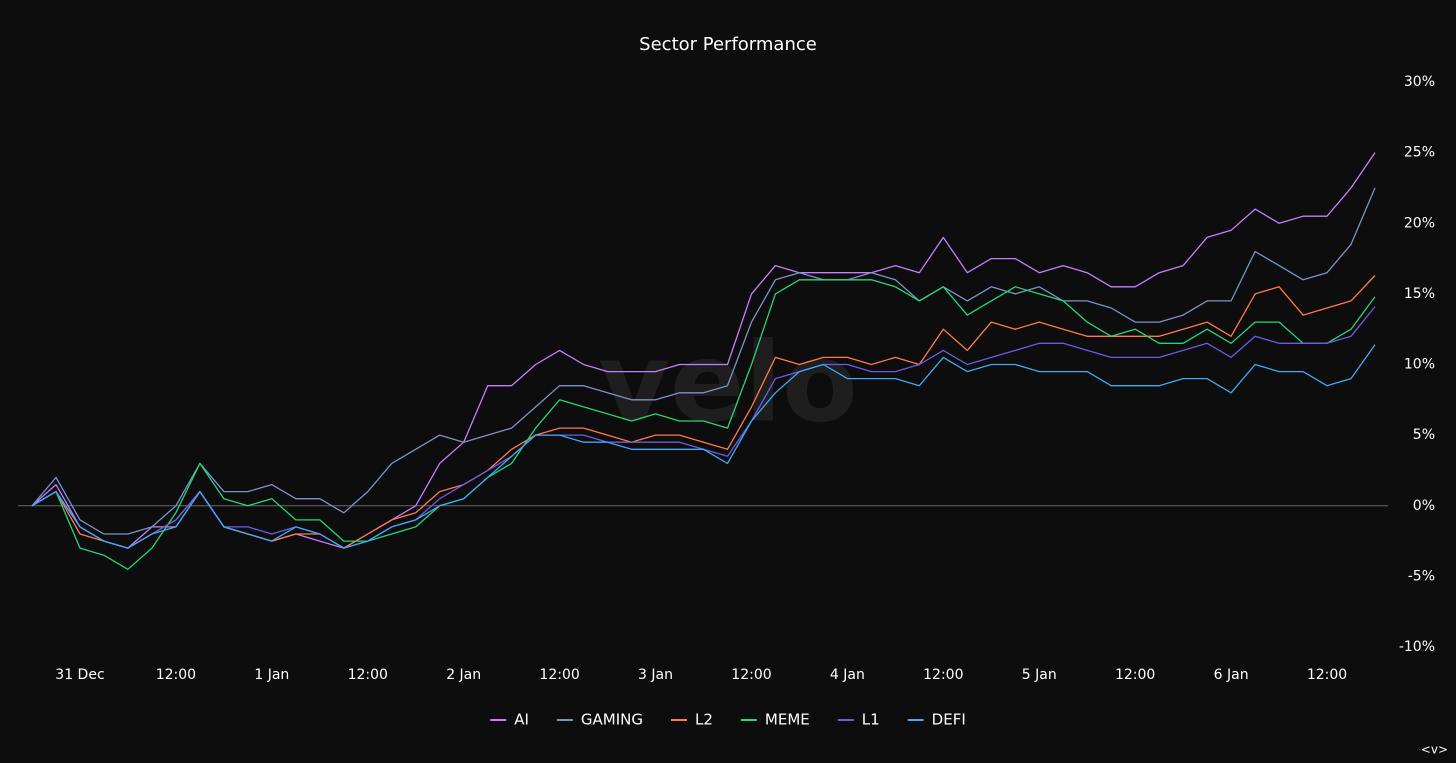 Image resolution: width=1456 pixels, height=763 pixels. What do you see at coordinates (704, 720) in the screenshot?
I see `legend-label: L2` at bounding box center [704, 720].